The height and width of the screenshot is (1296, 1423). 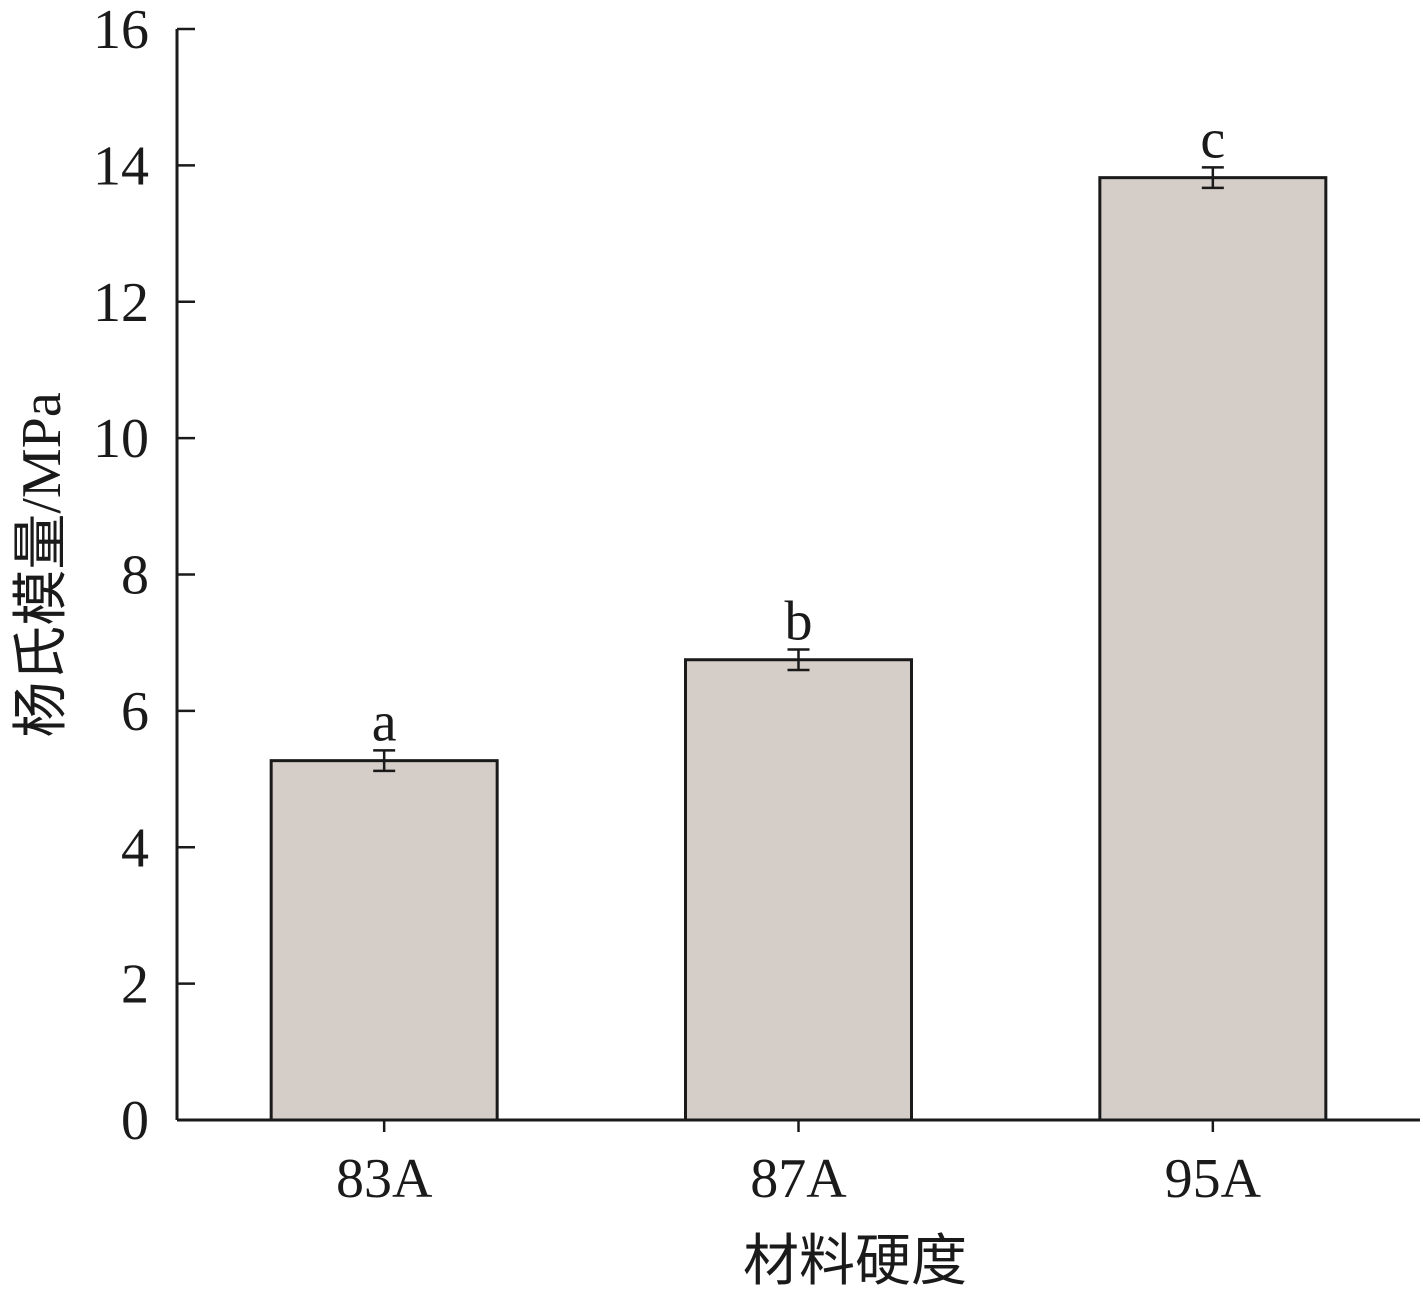 What do you see at coordinates (384, 940) in the screenshot?
I see `bar-83A` at bounding box center [384, 940].